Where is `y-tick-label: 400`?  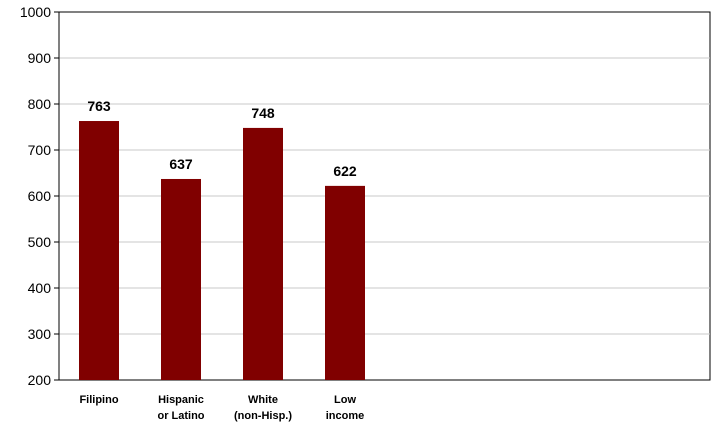 y-tick-label: 400 is located at coordinates (40, 288).